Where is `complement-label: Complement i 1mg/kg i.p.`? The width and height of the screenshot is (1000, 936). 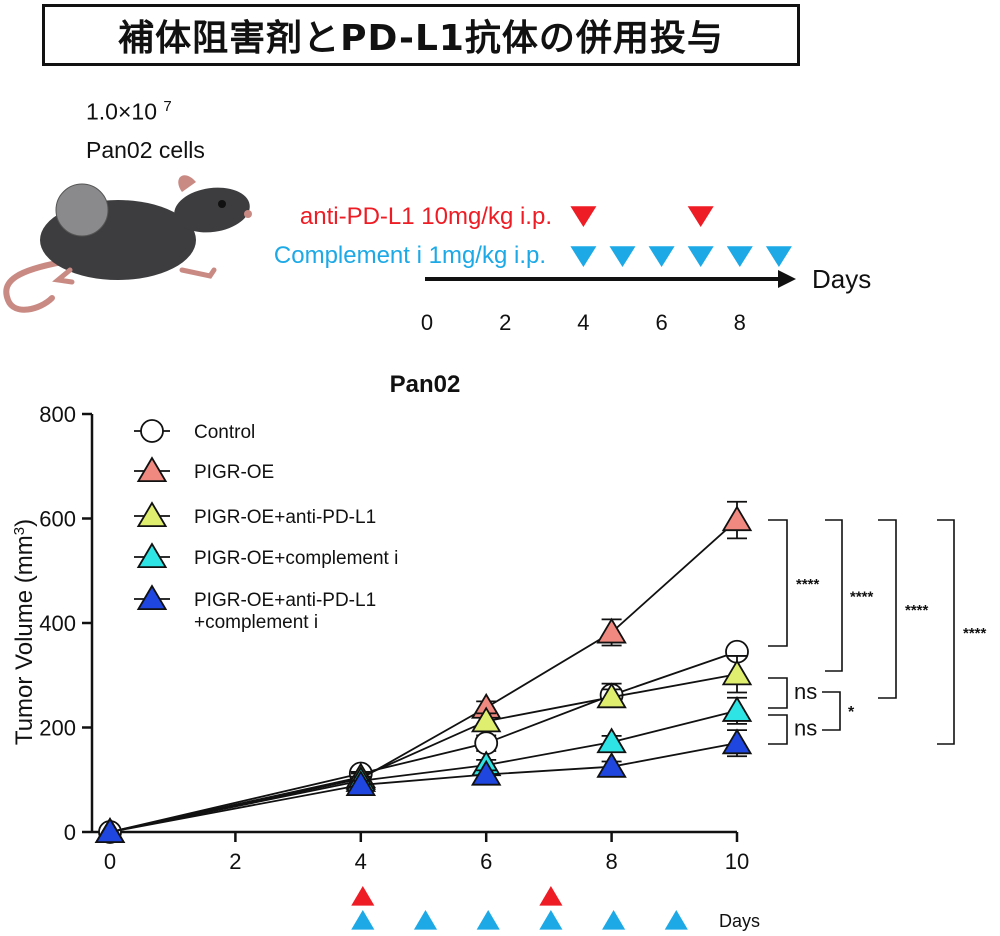 complement-label: Complement i 1mg/kg i.p. is located at coordinates (410, 255).